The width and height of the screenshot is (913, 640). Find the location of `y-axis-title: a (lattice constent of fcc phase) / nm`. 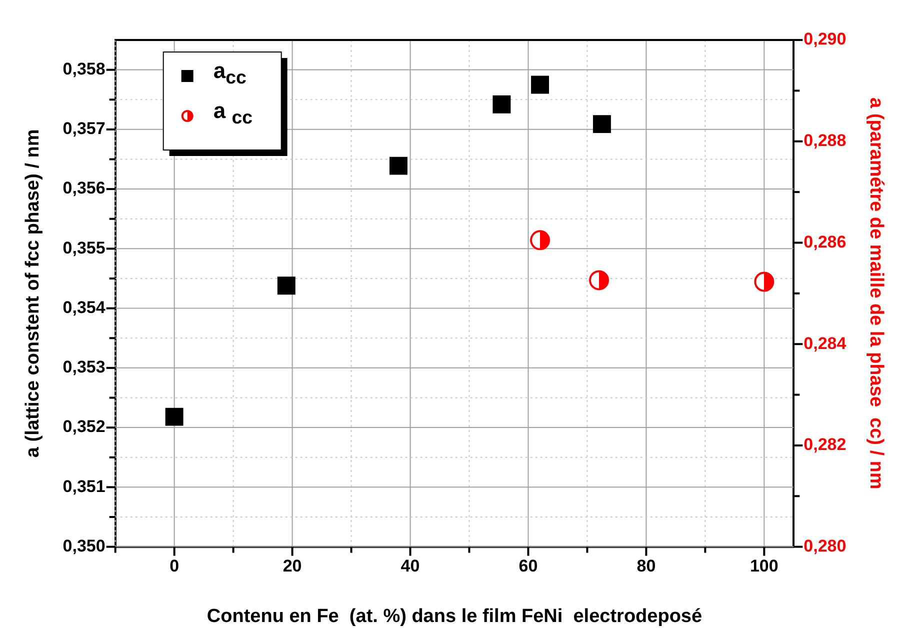

y-axis-title: a (lattice constent of fcc phase) / nm is located at coordinates (33, 293).